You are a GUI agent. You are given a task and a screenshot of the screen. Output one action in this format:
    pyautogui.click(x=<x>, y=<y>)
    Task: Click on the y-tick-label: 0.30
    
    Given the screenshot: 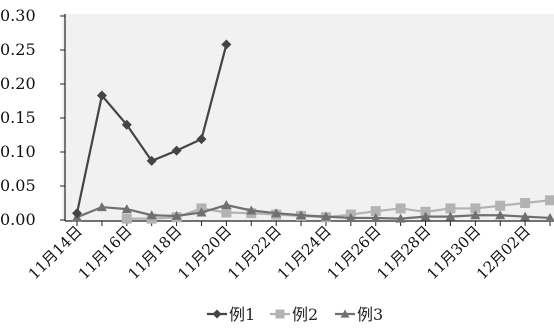 What is the action you would take?
    pyautogui.click(x=18, y=15)
    